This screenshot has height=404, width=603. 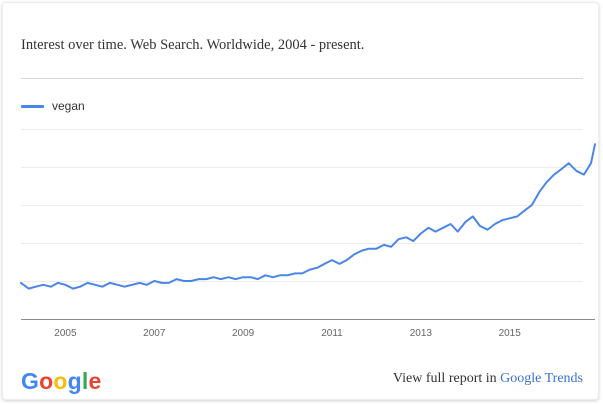 What do you see at coordinates (154, 333) in the screenshot?
I see `x-tick-label: 2007` at bounding box center [154, 333].